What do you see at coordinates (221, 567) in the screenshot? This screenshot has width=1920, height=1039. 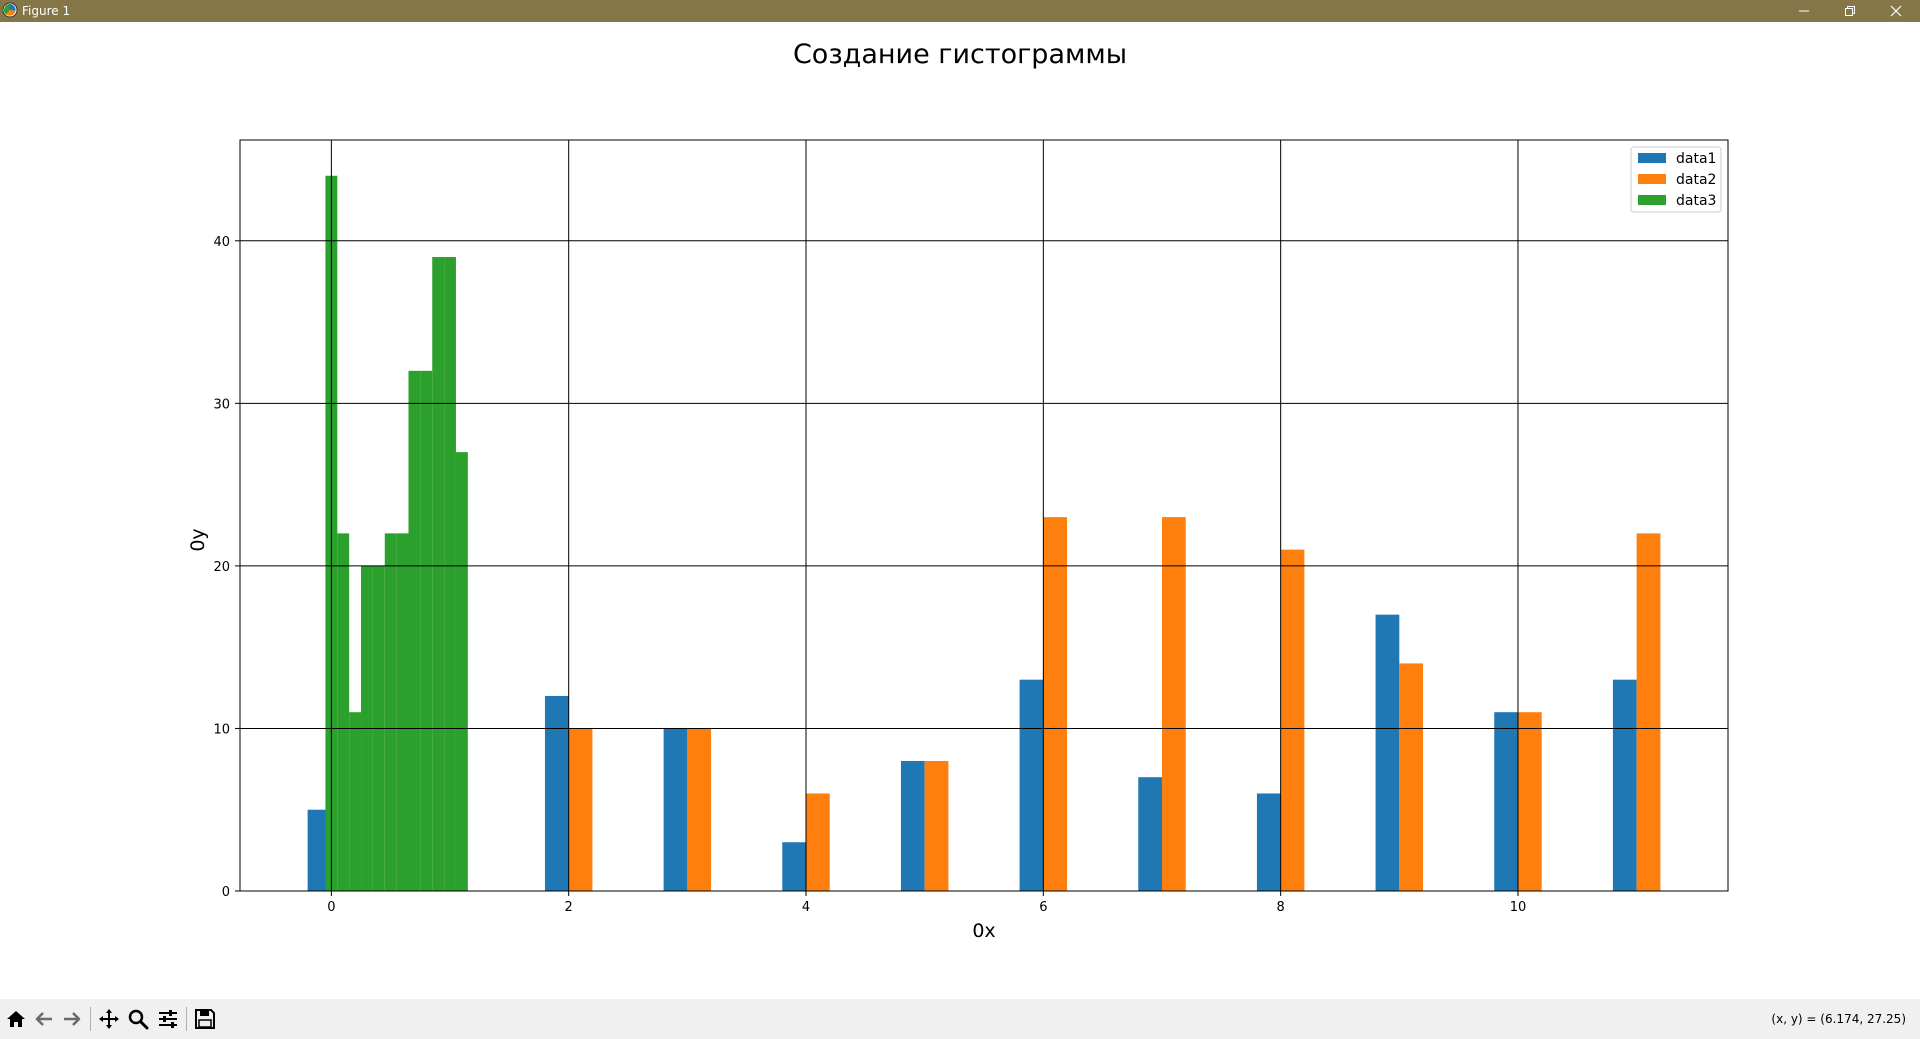 I see `y-tick-label: 20` at bounding box center [221, 567].